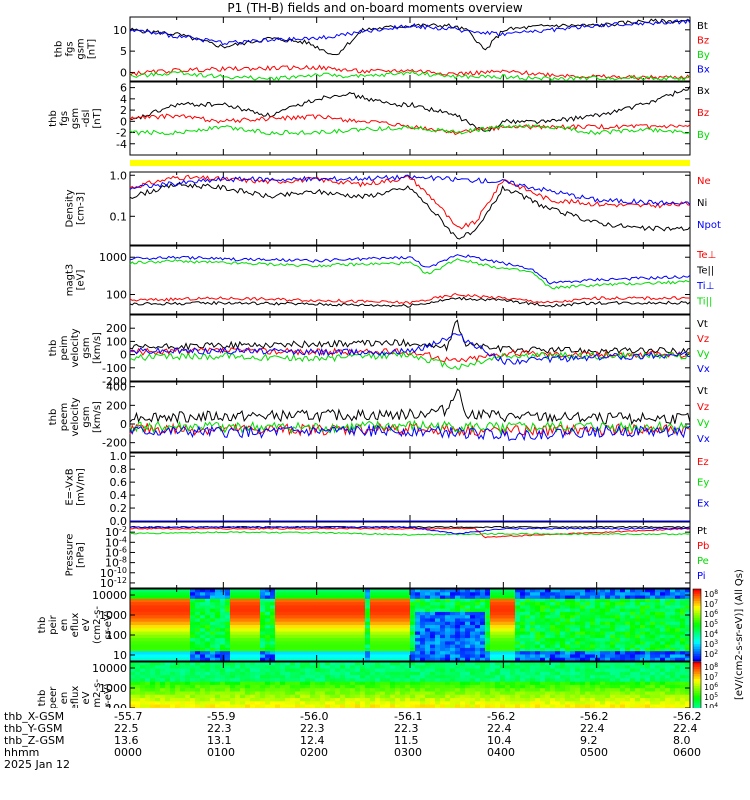  Describe the element at coordinates (410, 533) in the screenshot. I see `series-pe` at that location.